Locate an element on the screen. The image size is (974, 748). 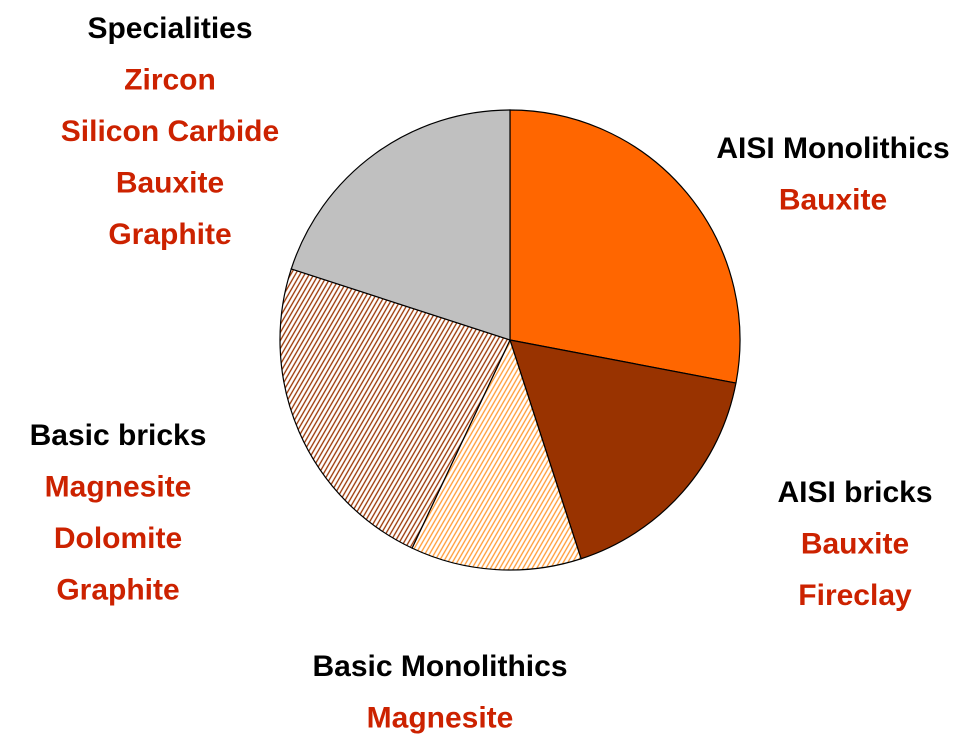
material-label: Fireclay is located at coordinates (855, 595).